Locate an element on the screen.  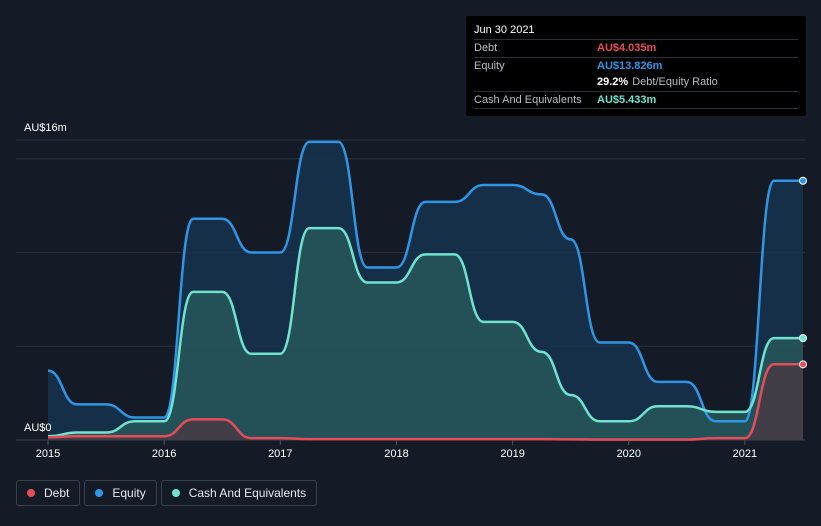
debt-end-point is located at coordinates (803, 364).